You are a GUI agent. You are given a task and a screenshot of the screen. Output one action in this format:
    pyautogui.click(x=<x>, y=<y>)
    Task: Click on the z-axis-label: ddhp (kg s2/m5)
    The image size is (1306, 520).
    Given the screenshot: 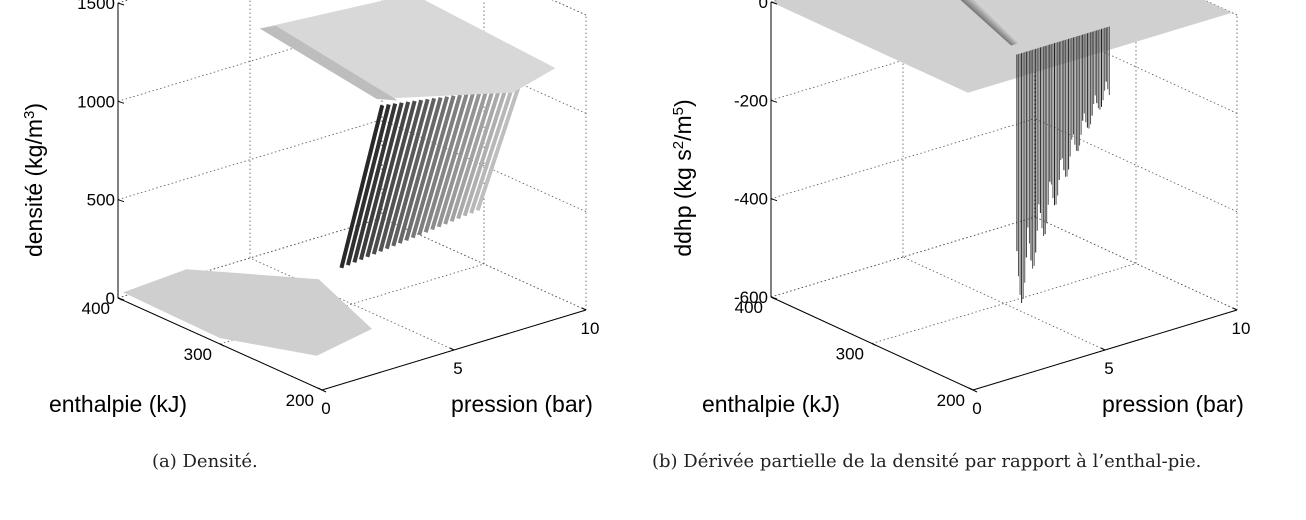 What is the action you would take?
    pyautogui.click(x=683, y=177)
    